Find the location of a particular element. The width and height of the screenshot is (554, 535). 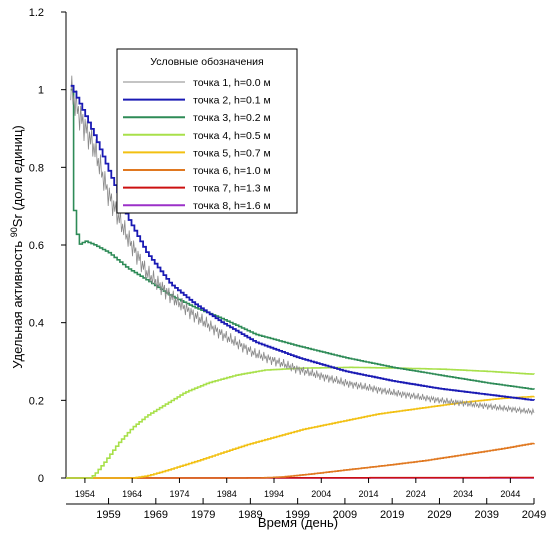

legend-label-4: точка 4, h=0.5 м is located at coordinates (232, 136).